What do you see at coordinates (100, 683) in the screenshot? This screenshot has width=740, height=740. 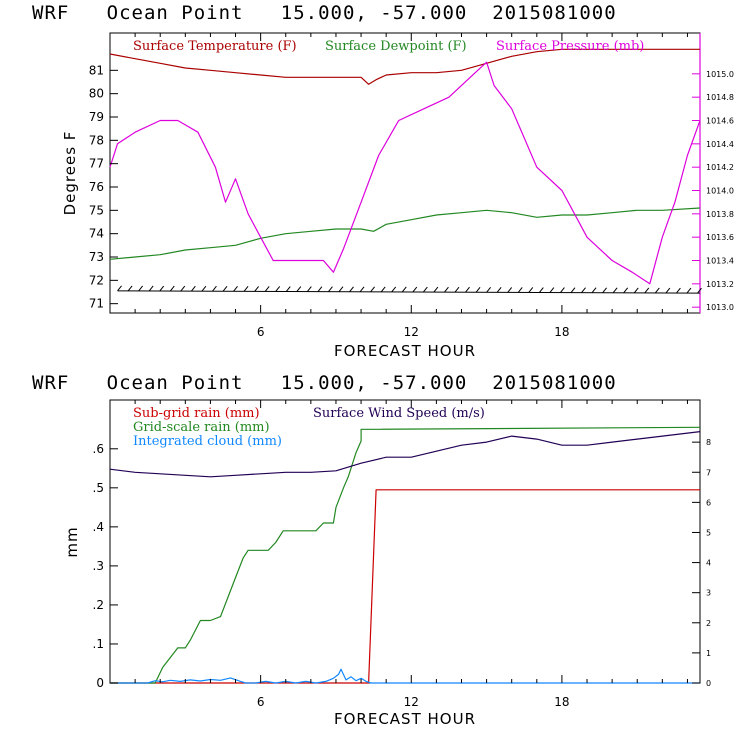 I see `y-tick-label: 0` at bounding box center [100, 683].